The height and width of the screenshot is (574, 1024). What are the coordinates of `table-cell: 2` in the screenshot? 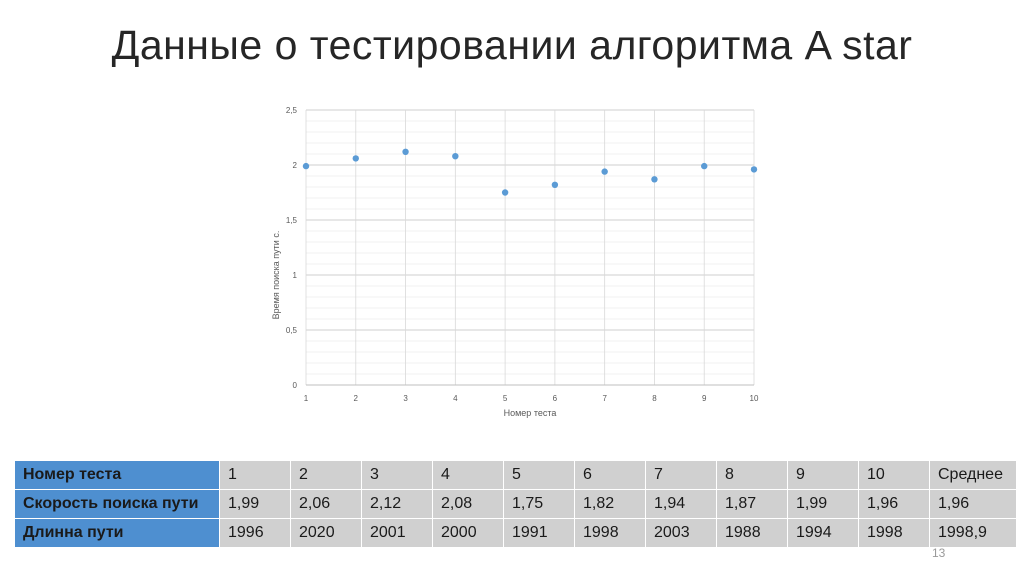 It's located at (326, 475).